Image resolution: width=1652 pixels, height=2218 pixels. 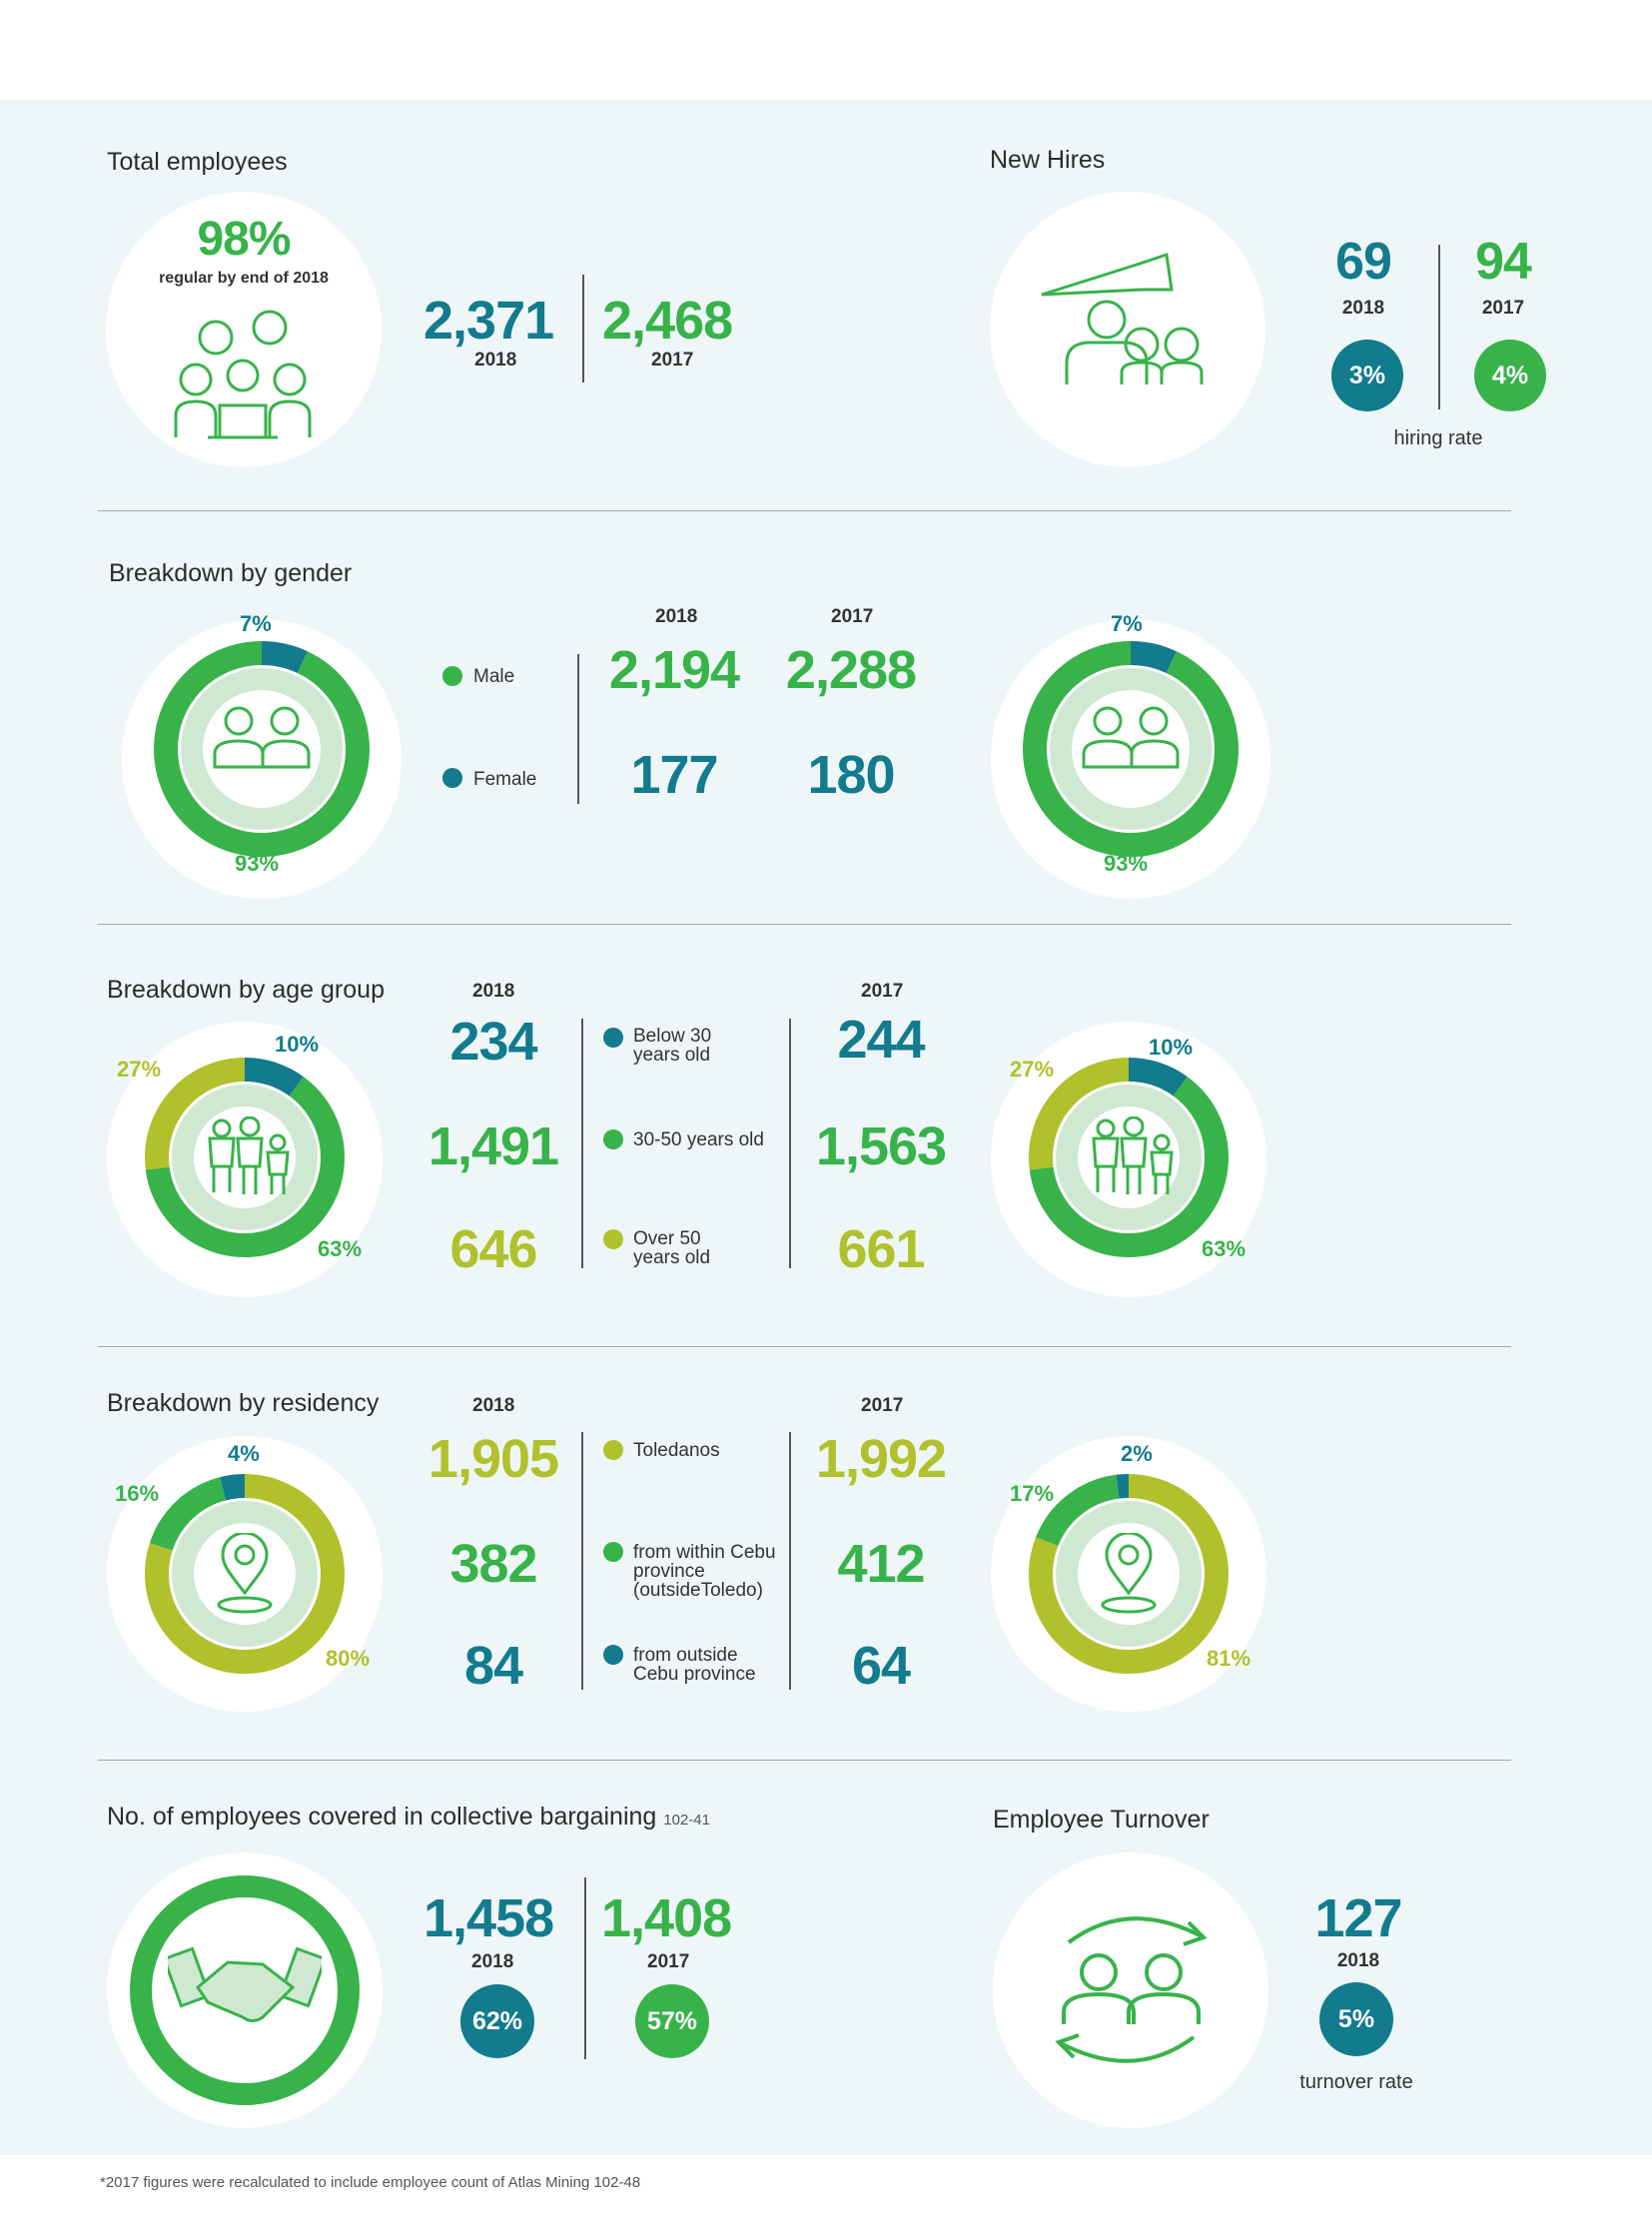 What do you see at coordinates (1356, 2019) in the screenshot?
I see `turnover-rate-badge: 5%` at bounding box center [1356, 2019].